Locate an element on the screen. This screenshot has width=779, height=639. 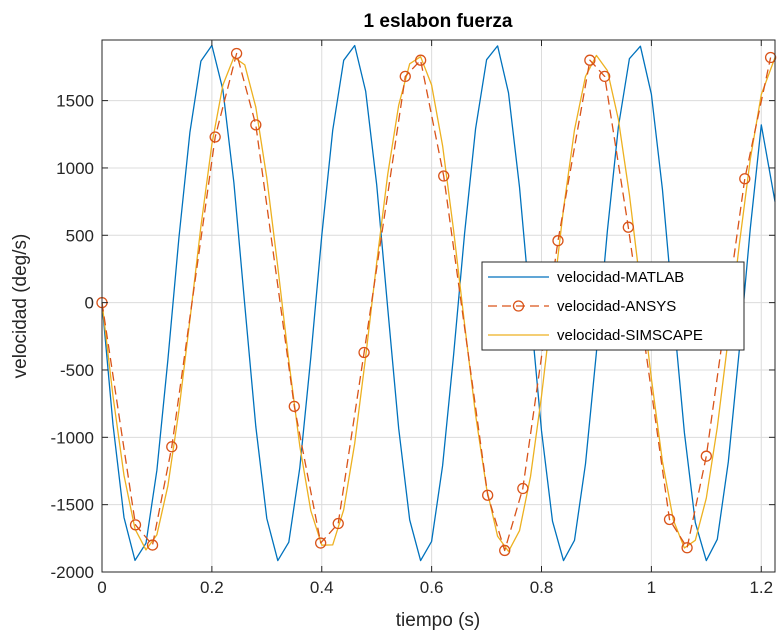
legend-label-simscape: velocidad-SIMSCAPE is located at coordinates (630, 335).